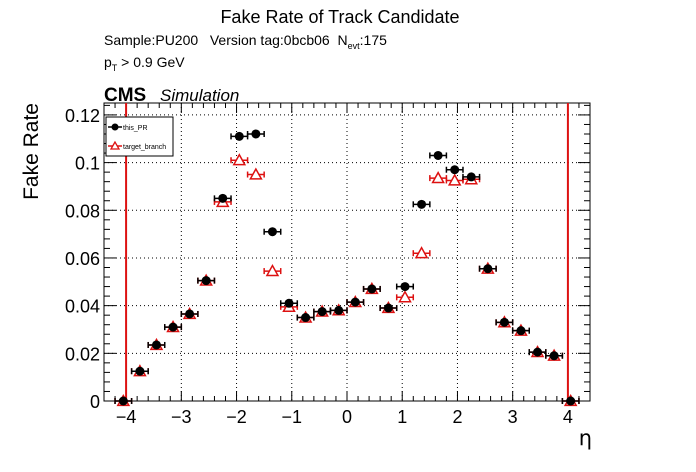 The height and width of the screenshot is (472, 696). What do you see at coordinates (82, 116) in the screenshot?
I see `y-tick-label: 0.12` at bounding box center [82, 116].